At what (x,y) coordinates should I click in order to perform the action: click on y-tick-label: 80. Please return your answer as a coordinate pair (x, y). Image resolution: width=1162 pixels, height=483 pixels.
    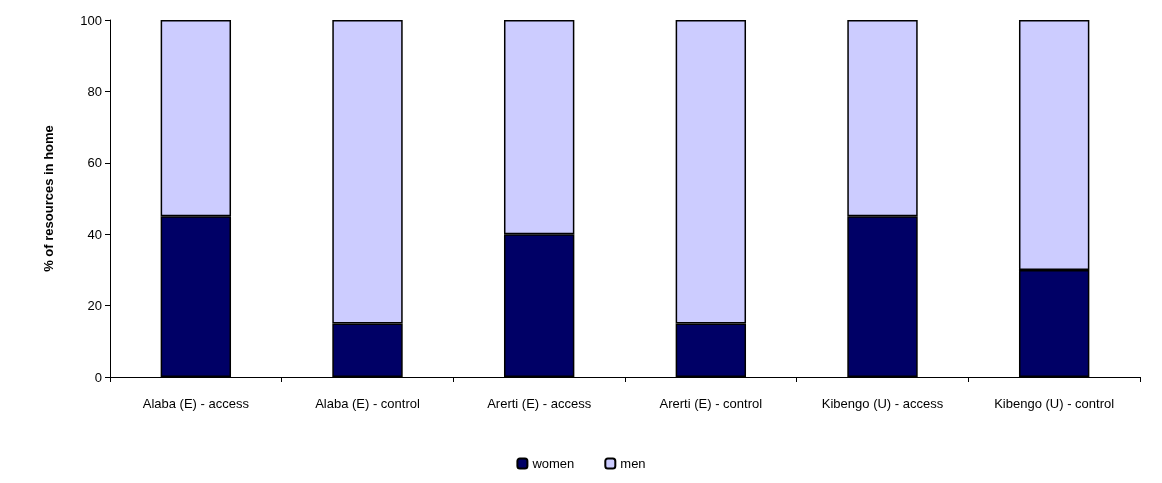
    Looking at the image, I should click on (94, 91).